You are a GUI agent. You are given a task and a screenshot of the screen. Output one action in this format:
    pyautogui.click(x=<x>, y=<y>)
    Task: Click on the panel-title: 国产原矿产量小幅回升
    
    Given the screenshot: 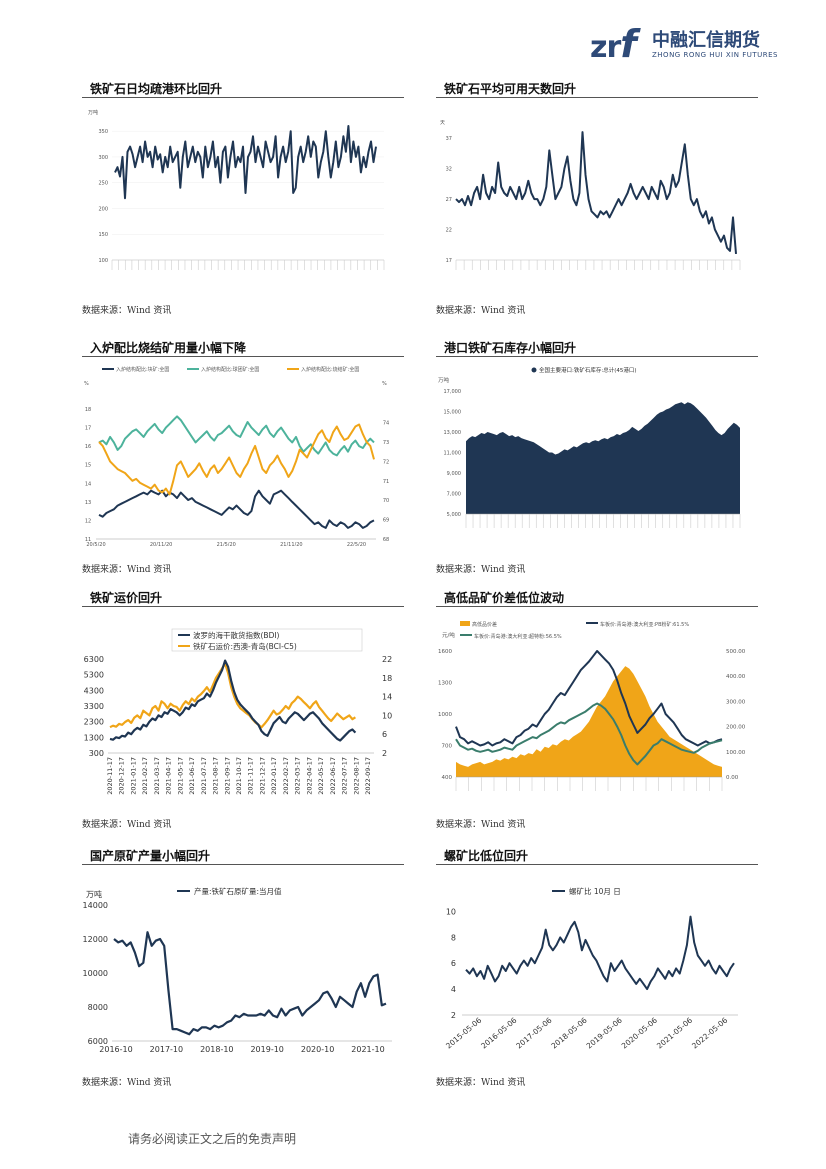 What is the action you would take?
    pyautogui.click(x=150, y=856)
    